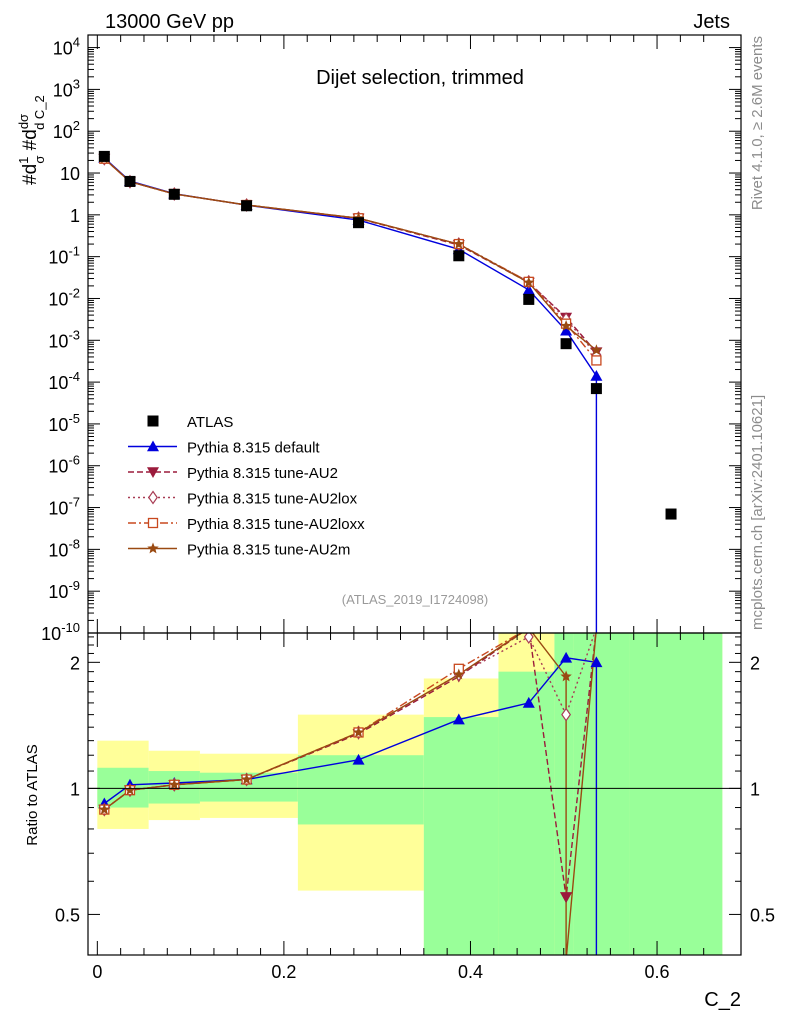 The width and height of the screenshot is (786, 1024). What do you see at coordinates (70, 174) in the screenshot?
I see `main-y-tick-label-11: 10` at bounding box center [70, 174].